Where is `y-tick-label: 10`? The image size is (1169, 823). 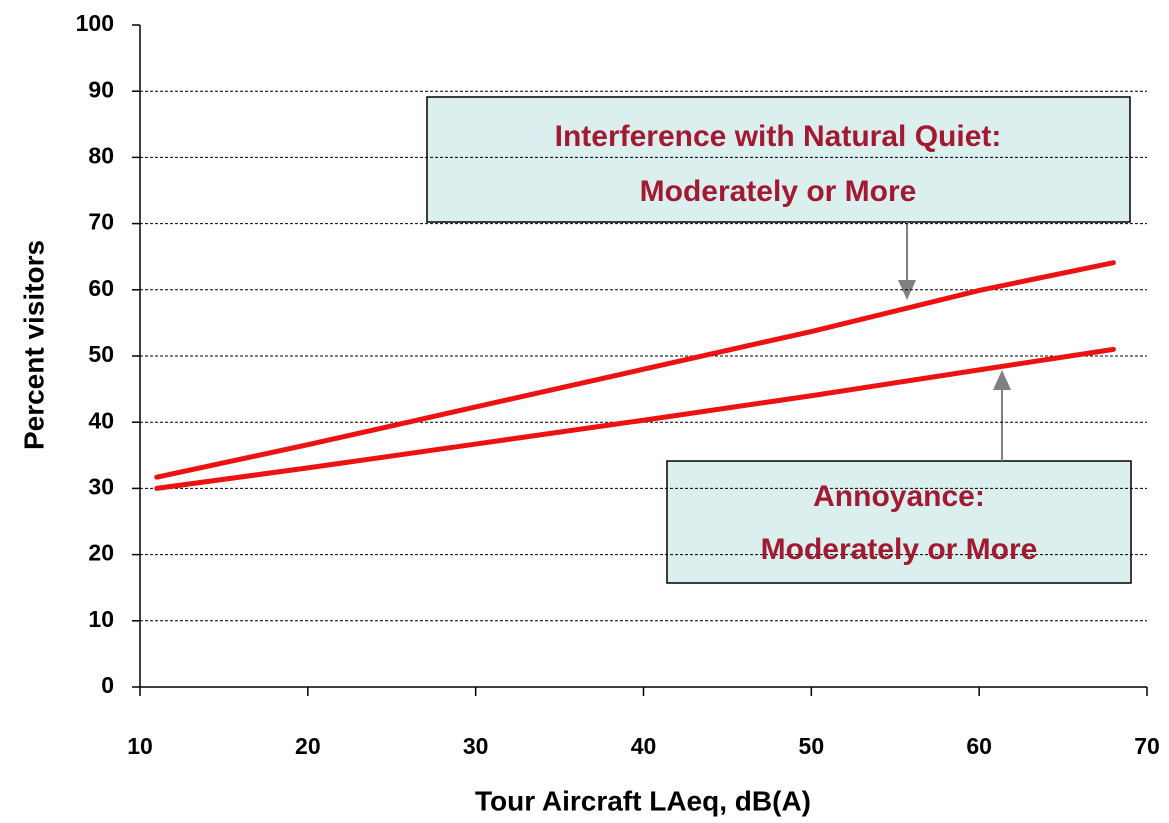 y-tick-label: 10 is located at coordinates (101, 619).